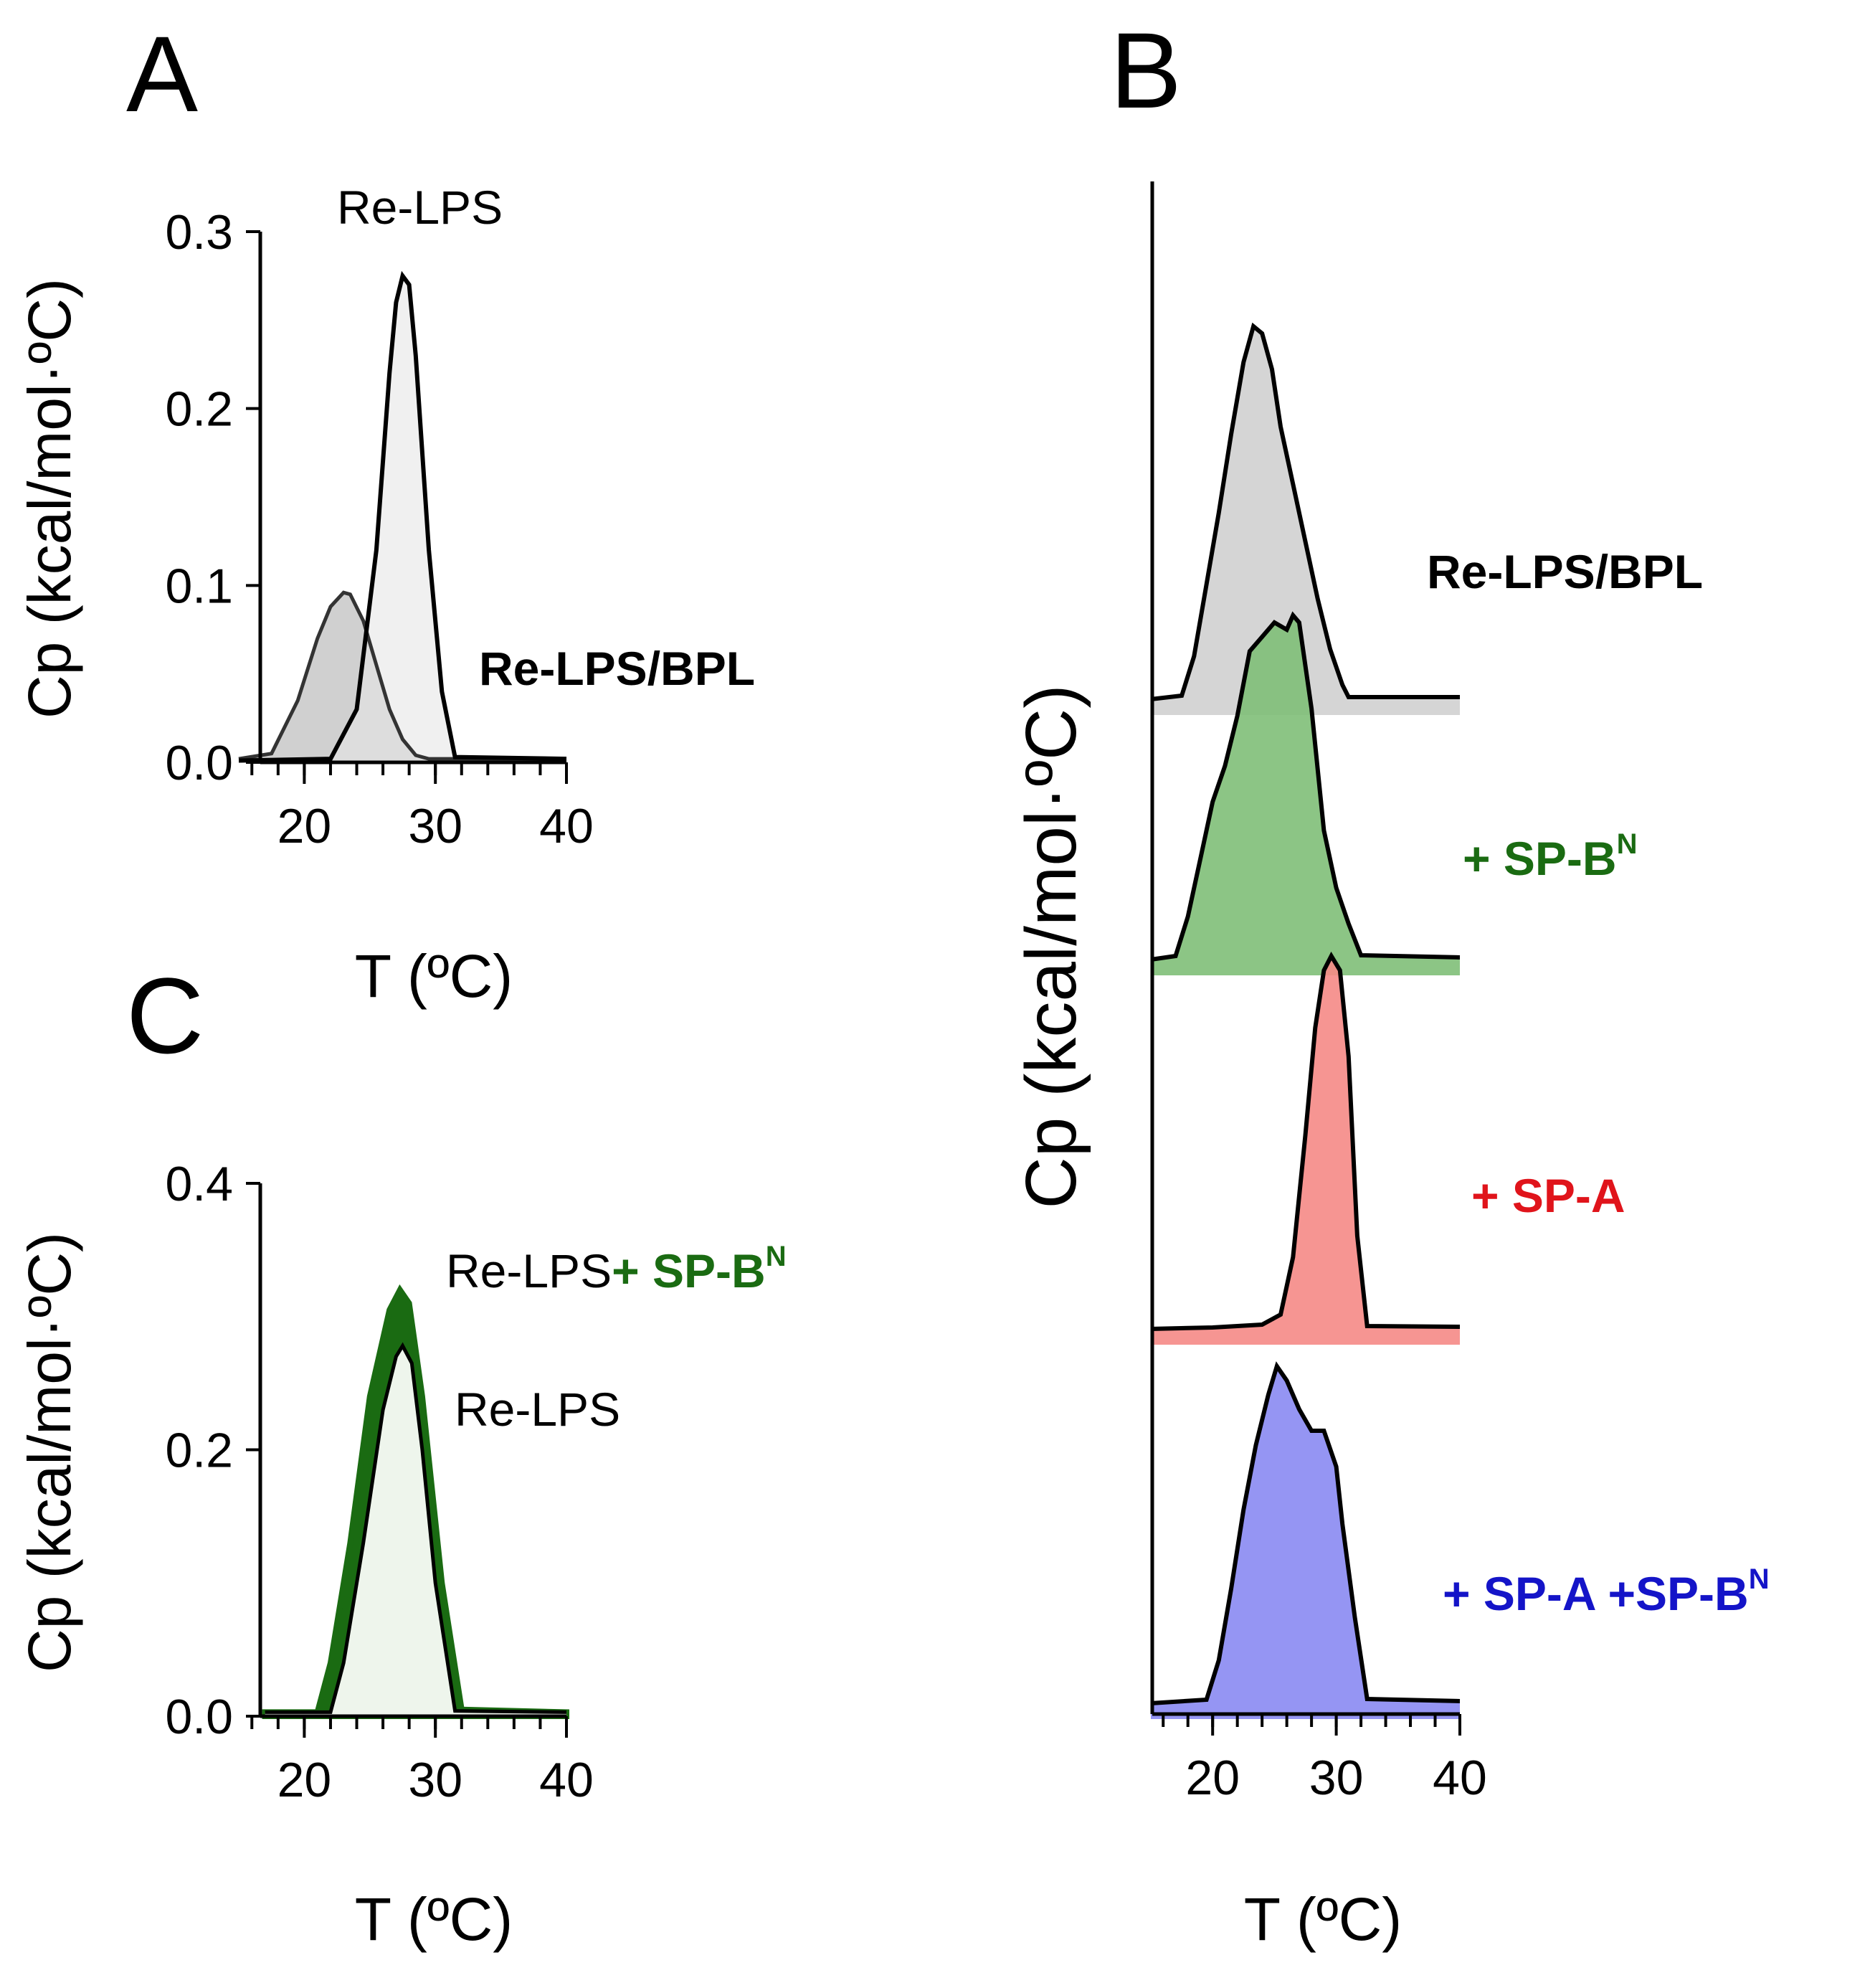 The width and height of the screenshot is (1870, 1988). I want to click on panel-a-re-lps-line, so click(402, 516).